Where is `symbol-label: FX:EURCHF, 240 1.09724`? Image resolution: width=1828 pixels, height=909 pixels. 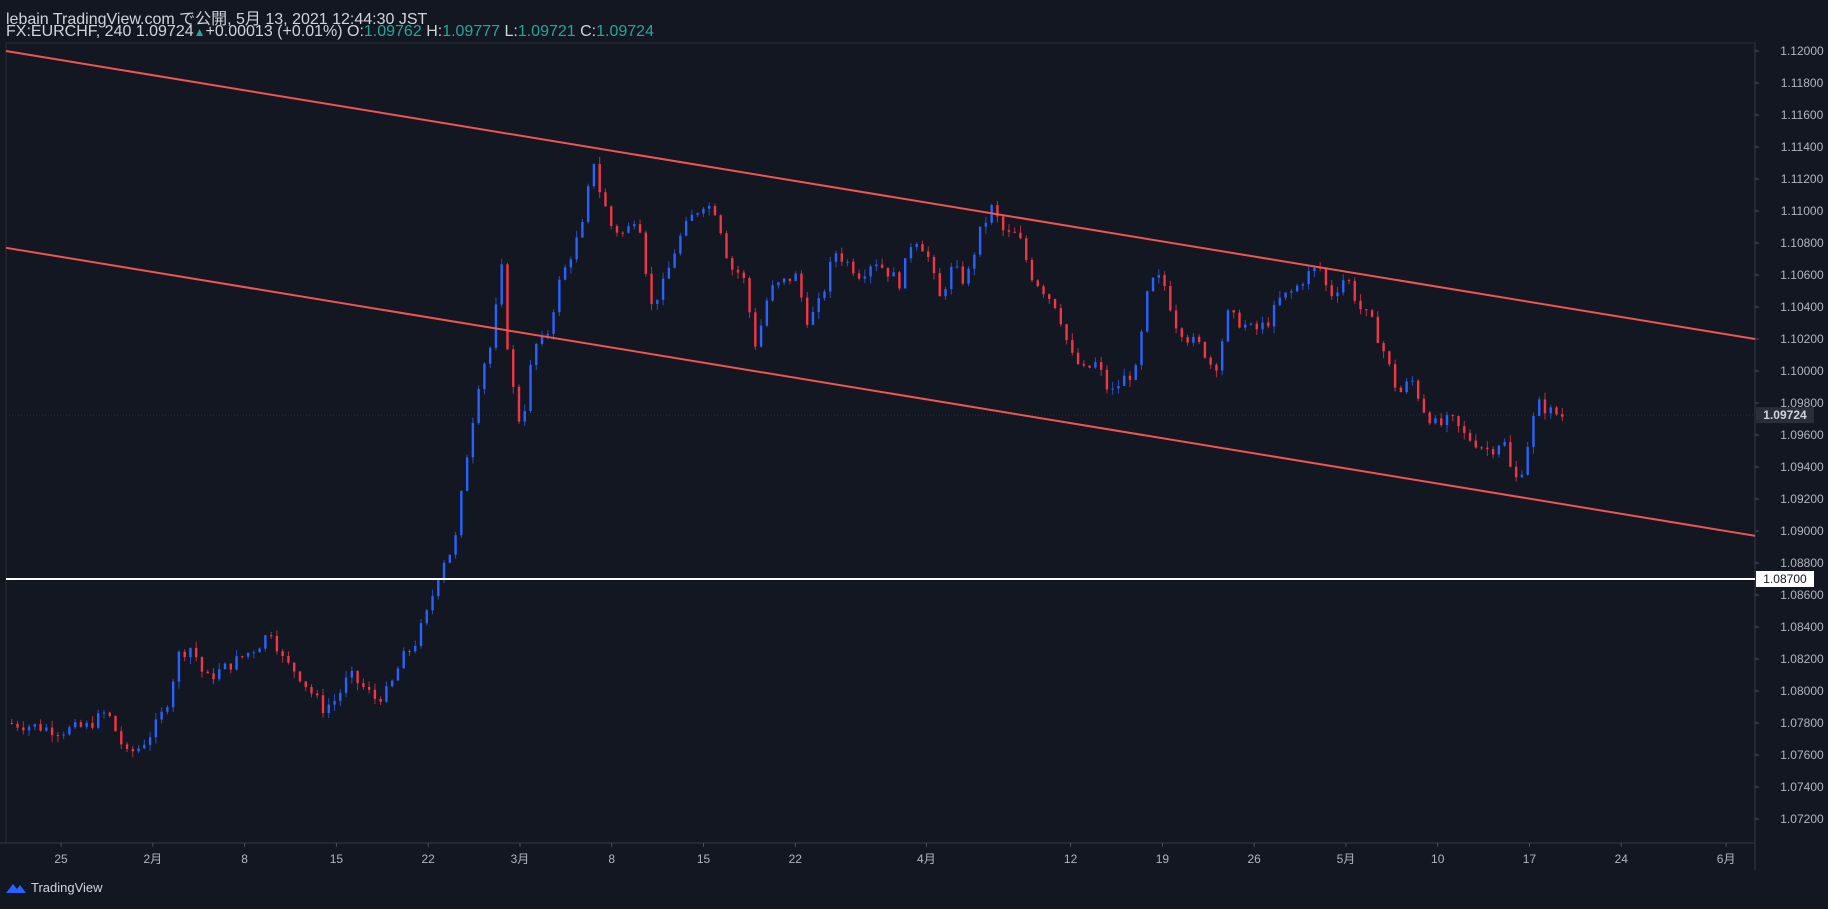
symbol-label: FX:EURCHF, 240 1.09724 is located at coordinates (100, 31).